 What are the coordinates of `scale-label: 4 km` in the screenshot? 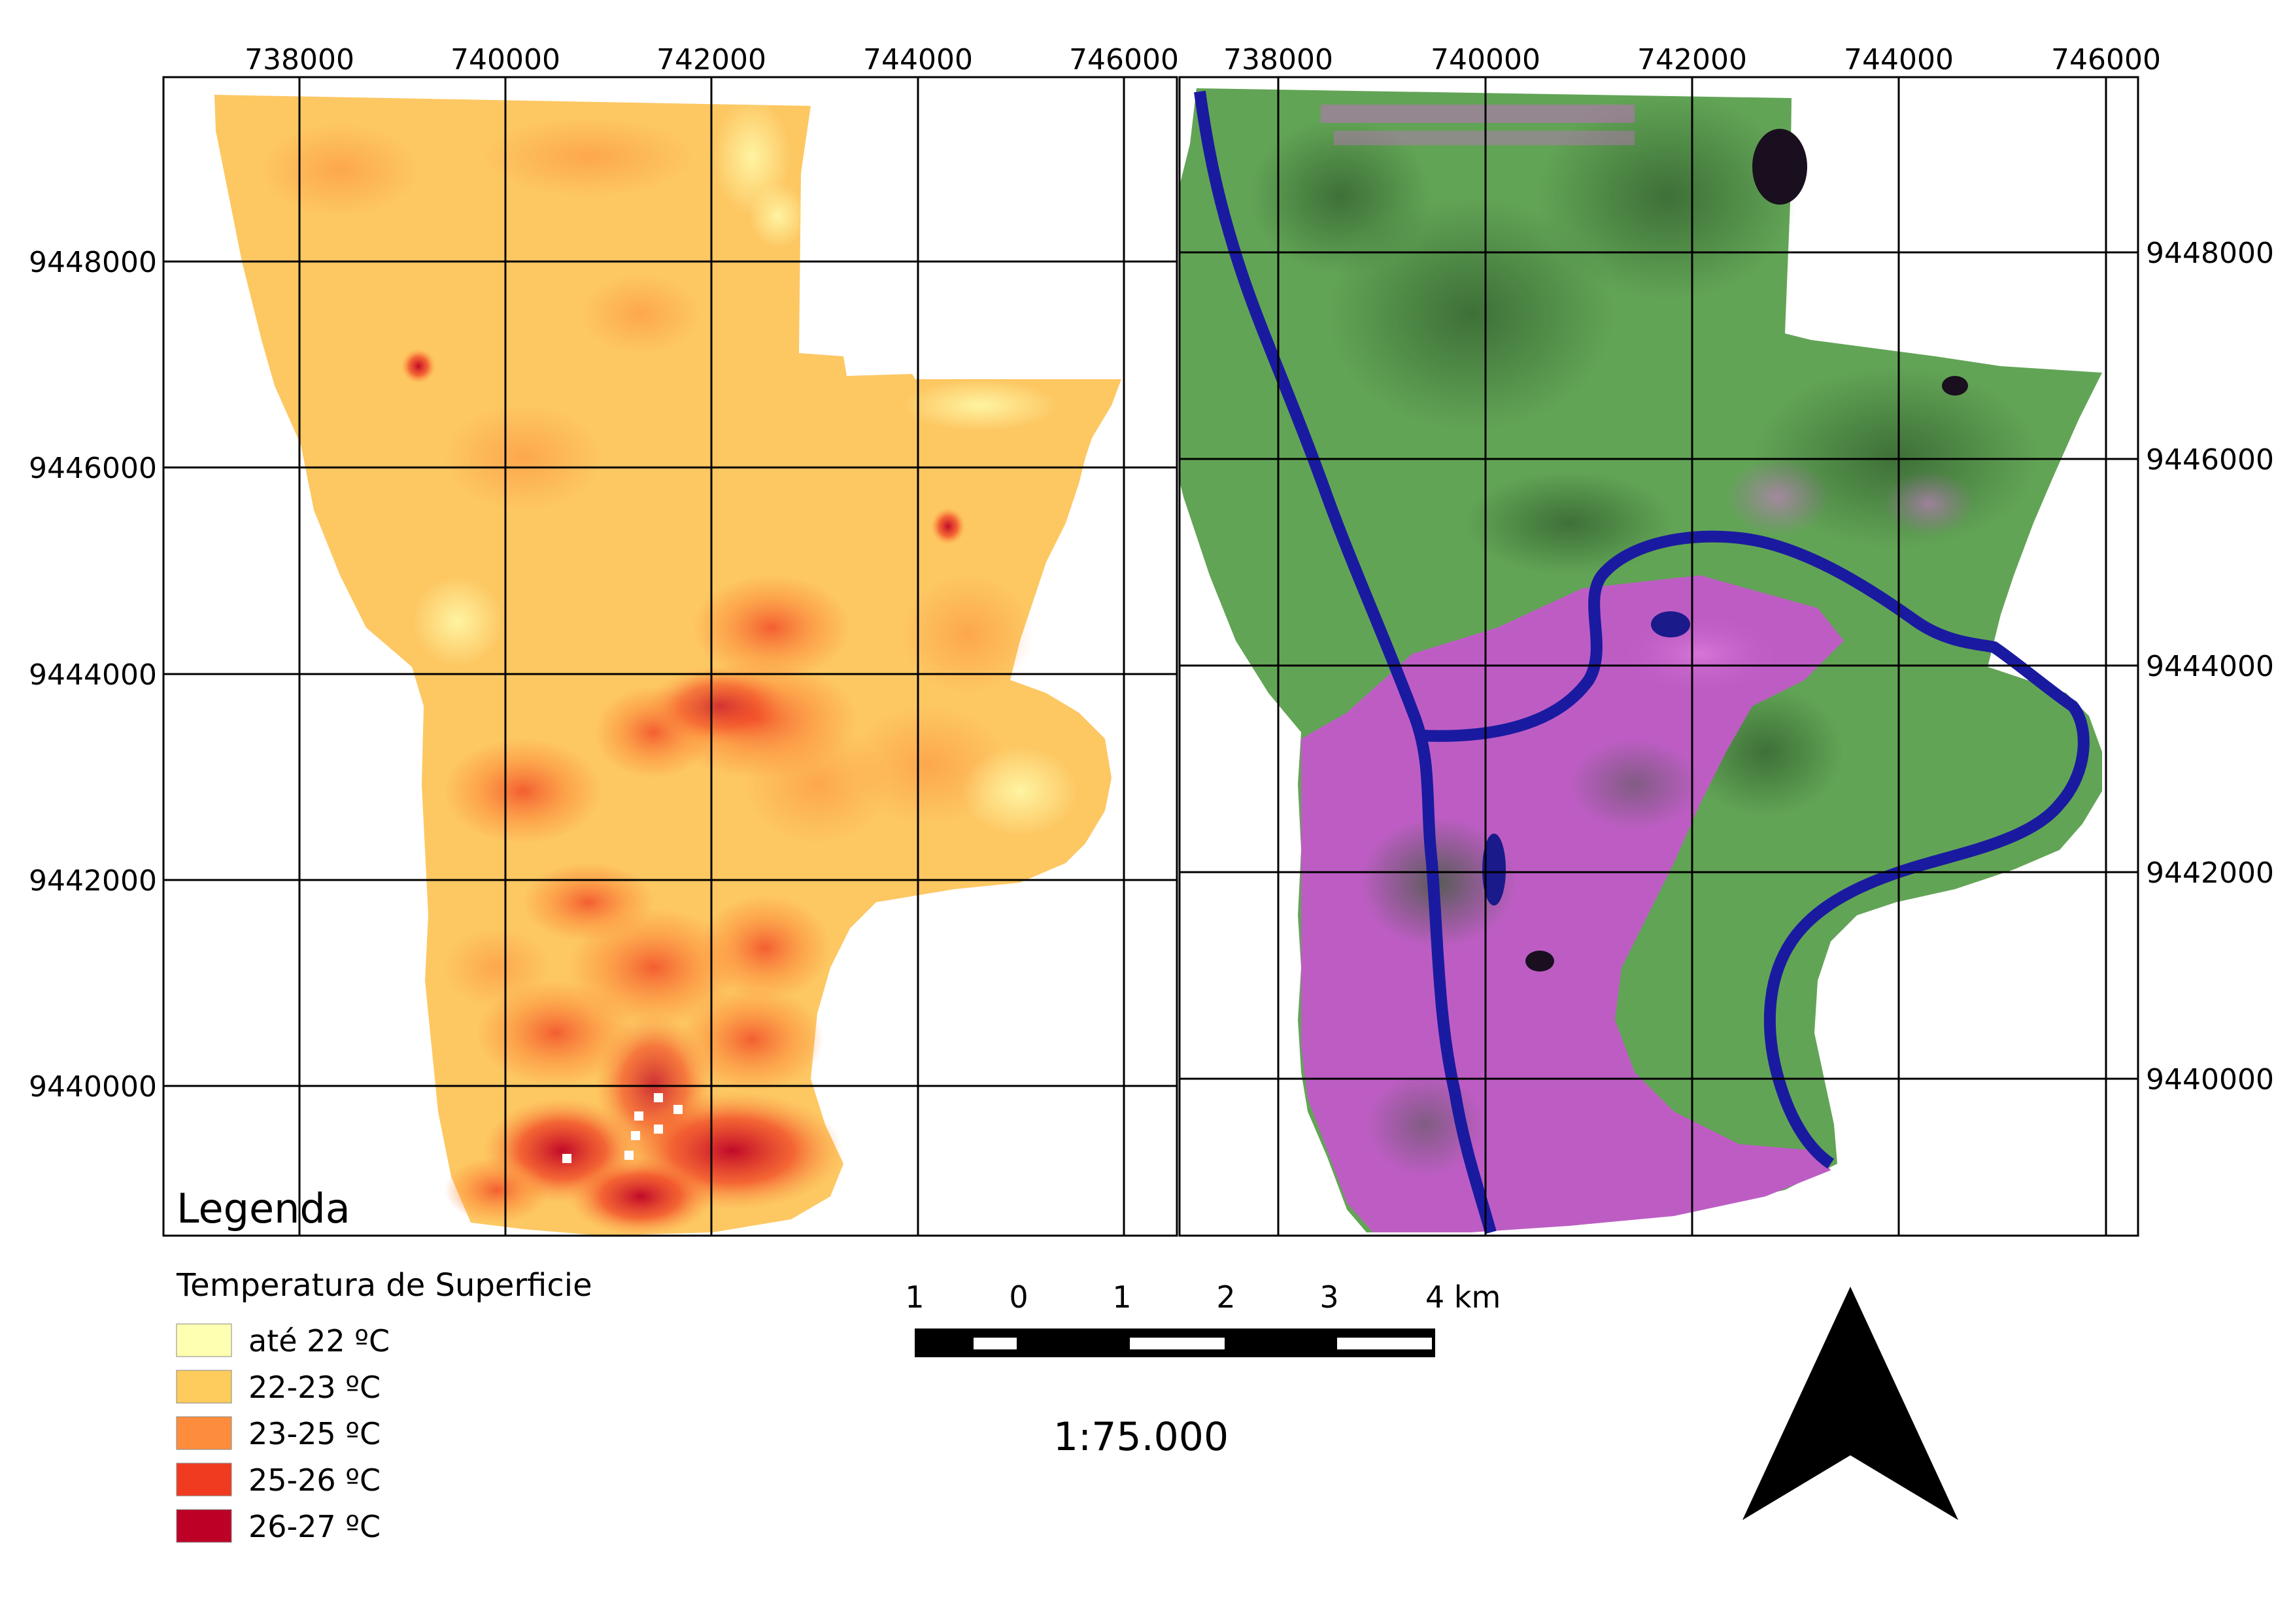 It's located at (1463, 1297).